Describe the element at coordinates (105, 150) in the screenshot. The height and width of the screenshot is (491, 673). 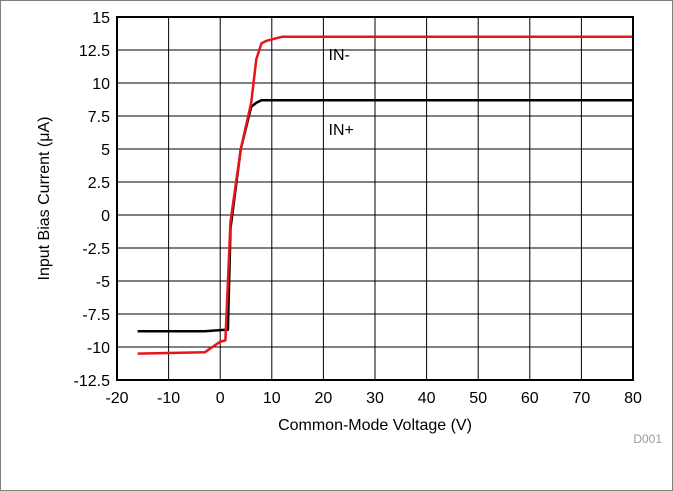
I see `y-tick-label: 5` at that location.